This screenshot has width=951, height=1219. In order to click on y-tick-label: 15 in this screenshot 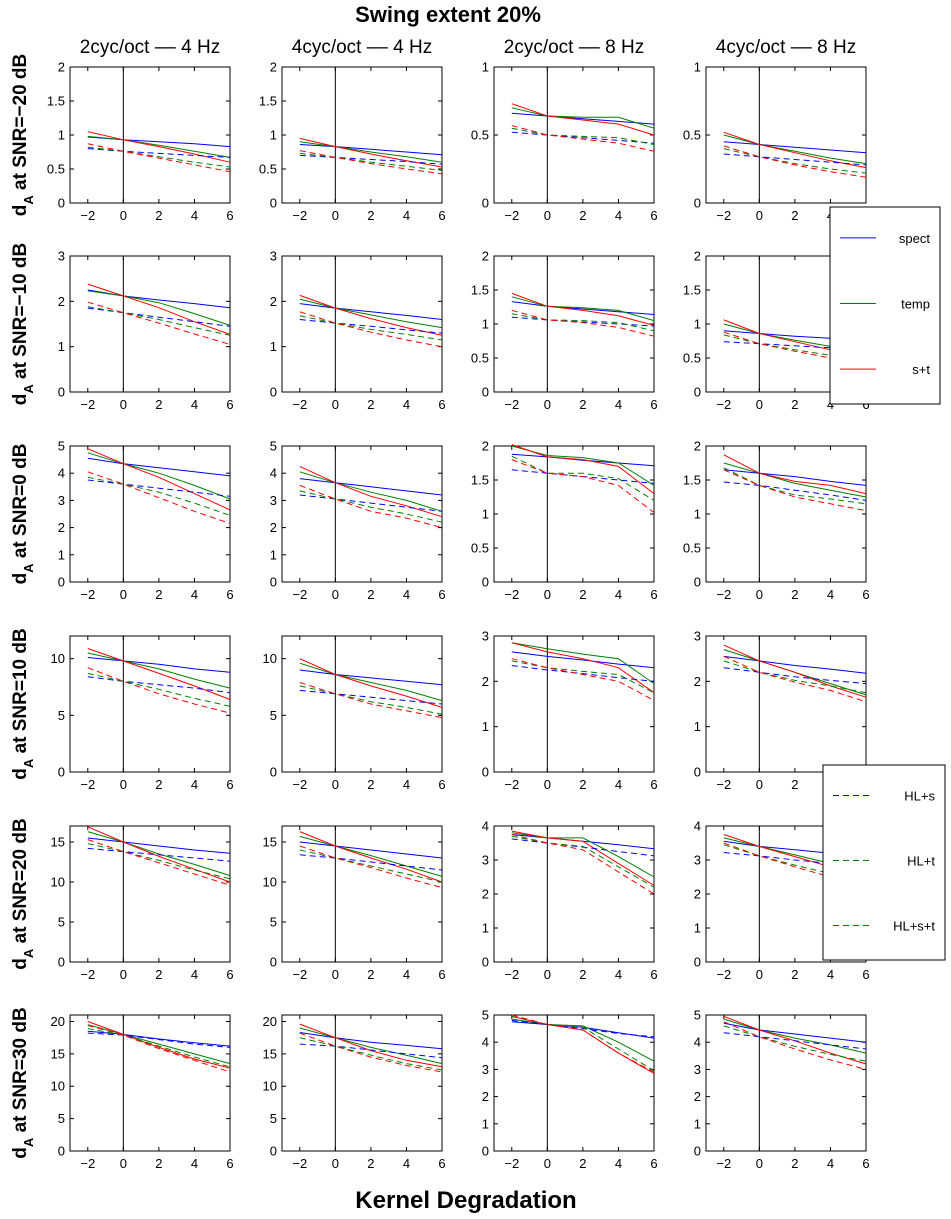, I will do `click(270, 842)`.